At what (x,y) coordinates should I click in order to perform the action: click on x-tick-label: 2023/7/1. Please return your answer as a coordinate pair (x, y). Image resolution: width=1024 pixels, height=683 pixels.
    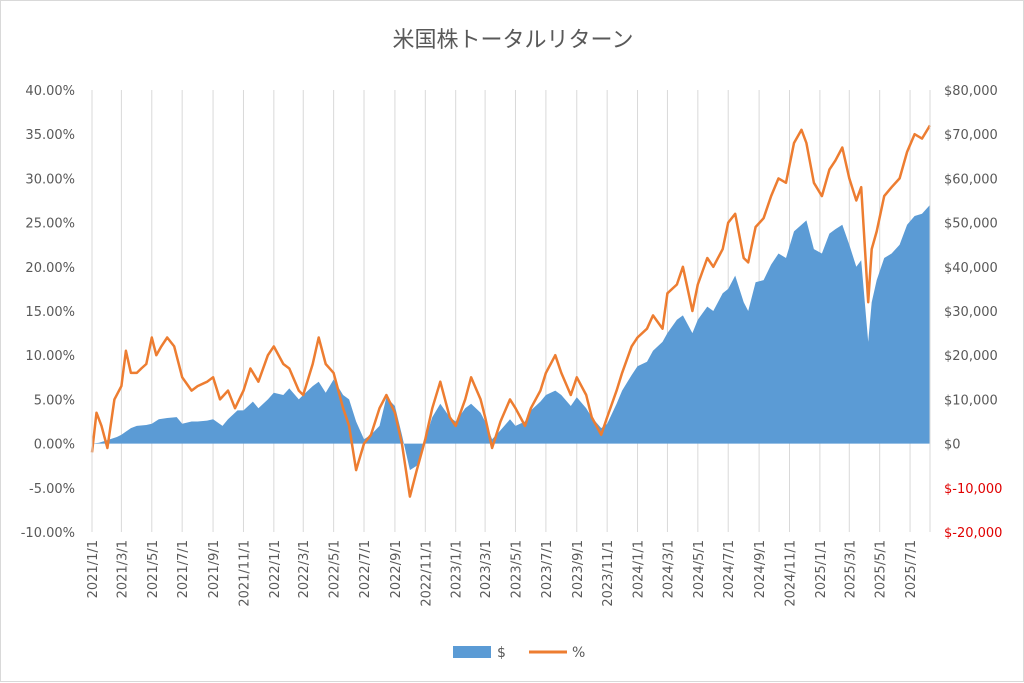
    Looking at the image, I should click on (547, 569).